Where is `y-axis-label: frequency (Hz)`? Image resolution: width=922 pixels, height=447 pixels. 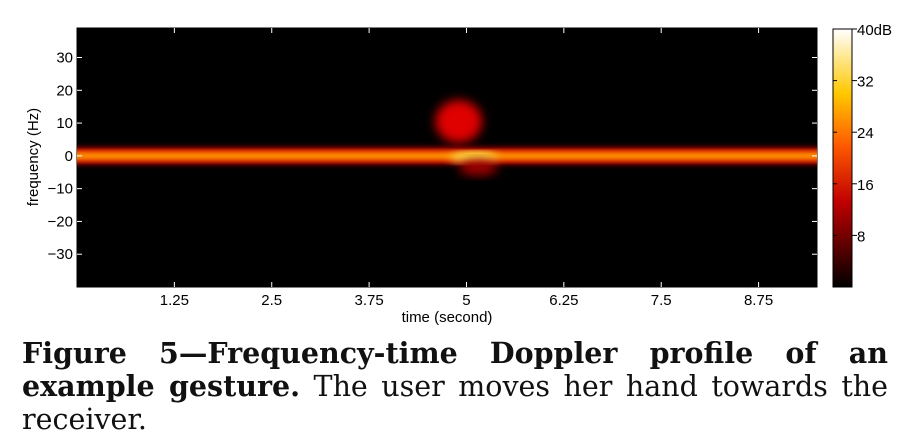
y-axis-label: frequency (Hz) is located at coordinates (33, 157).